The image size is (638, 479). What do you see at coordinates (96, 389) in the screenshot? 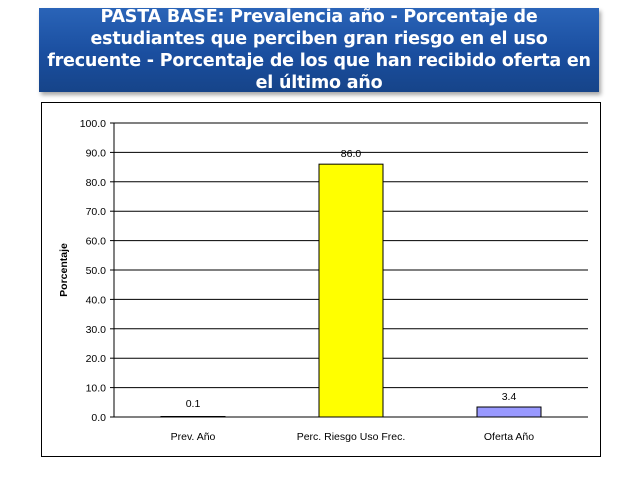
I see `y-tick-label: 10.0` at bounding box center [96, 389].